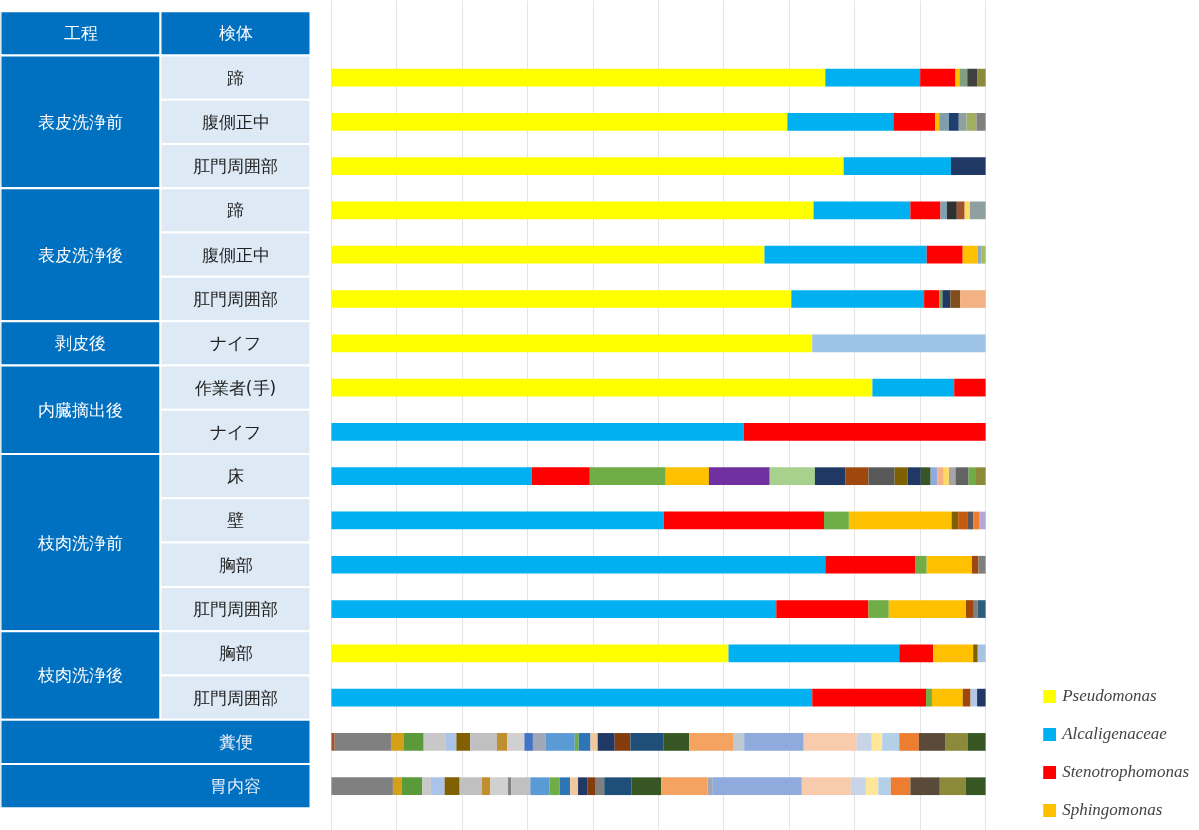 This screenshot has width=1199, height=830. What do you see at coordinates (1109, 696) in the screenshot?
I see `legend-label: Pseudomonas` at bounding box center [1109, 696].